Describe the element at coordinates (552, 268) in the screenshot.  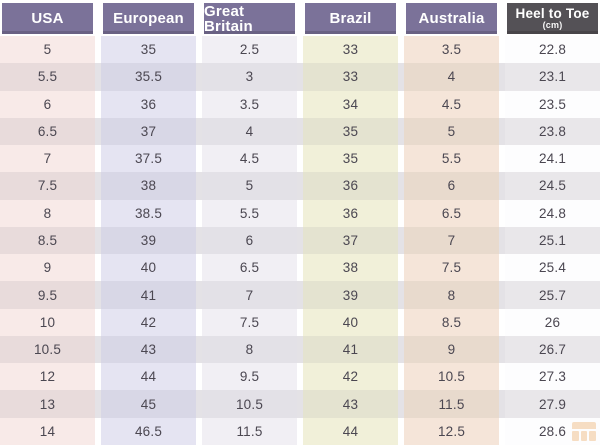
I see `table-cell: 25.4` at that location.